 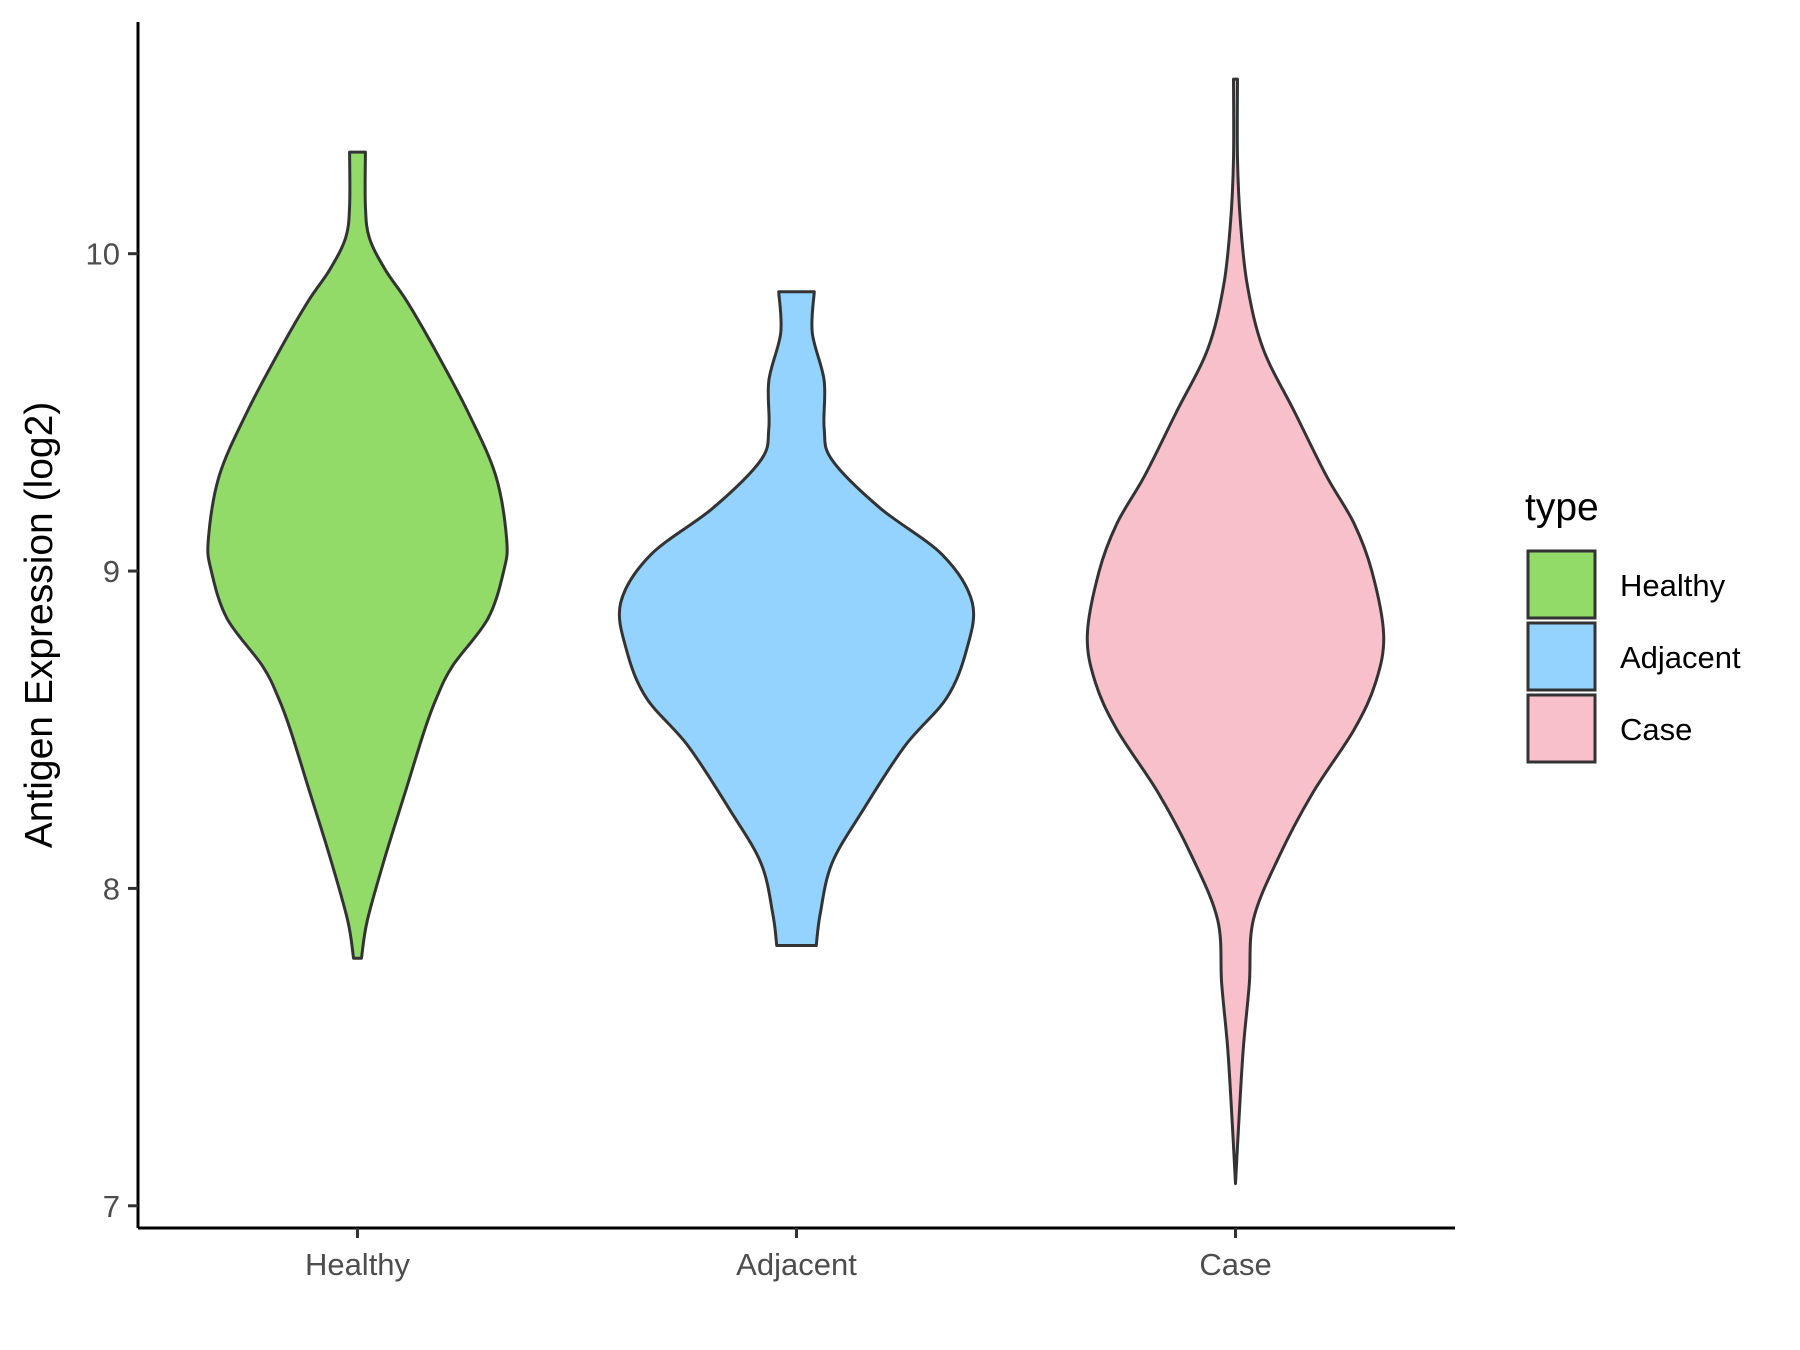 What do you see at coordinates (796, 619) in the screenshot?
I see `violin-adjacent` at bounding box center [796, 619].